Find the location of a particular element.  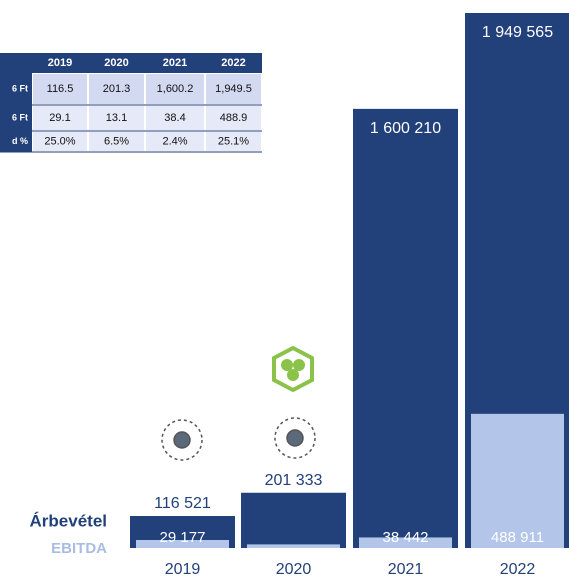

data-label: 1 949 565 is located at coordinates (517, 32).